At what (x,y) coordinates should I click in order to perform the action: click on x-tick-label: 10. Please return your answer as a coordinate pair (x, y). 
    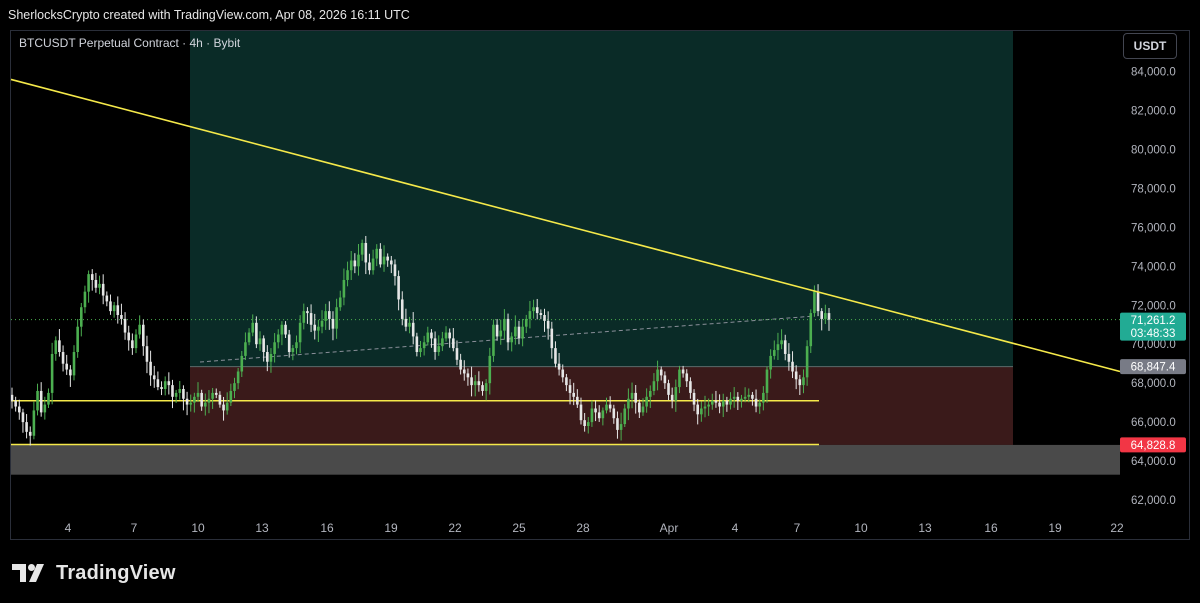
    Looking at the image, I should click on (198, 528).